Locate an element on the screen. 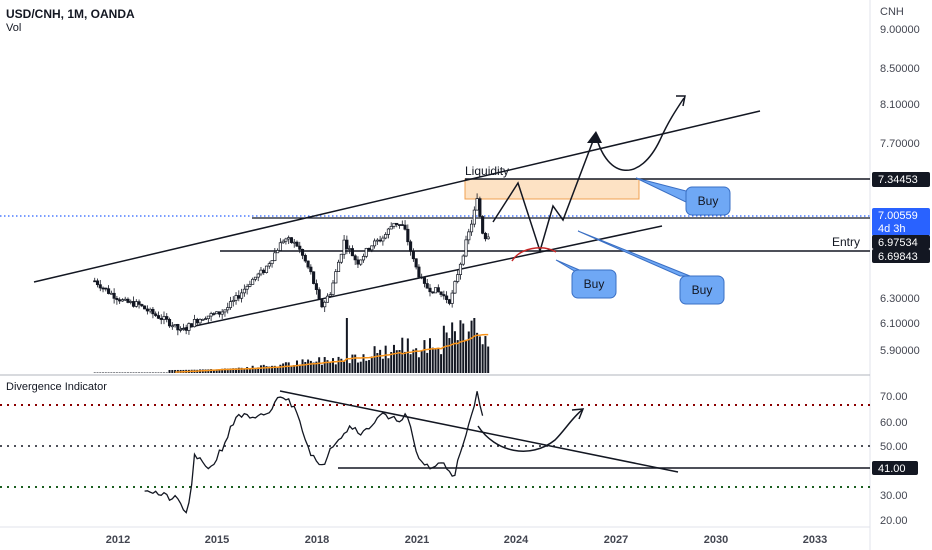  time-tick: 2012 is located at coordinates (118, 540).